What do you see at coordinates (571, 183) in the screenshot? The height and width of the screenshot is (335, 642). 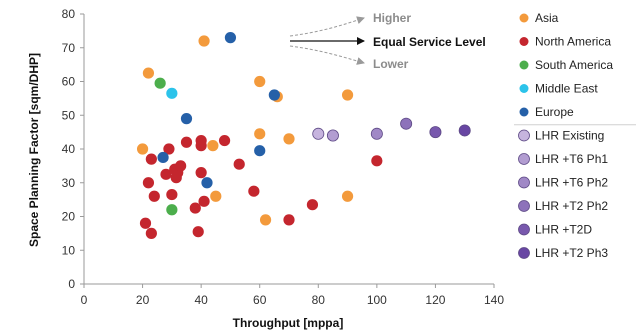 I see `legend-label-lhr-t6-ph2: LHR +T6 Ph2` at bounding box center [571, 183].